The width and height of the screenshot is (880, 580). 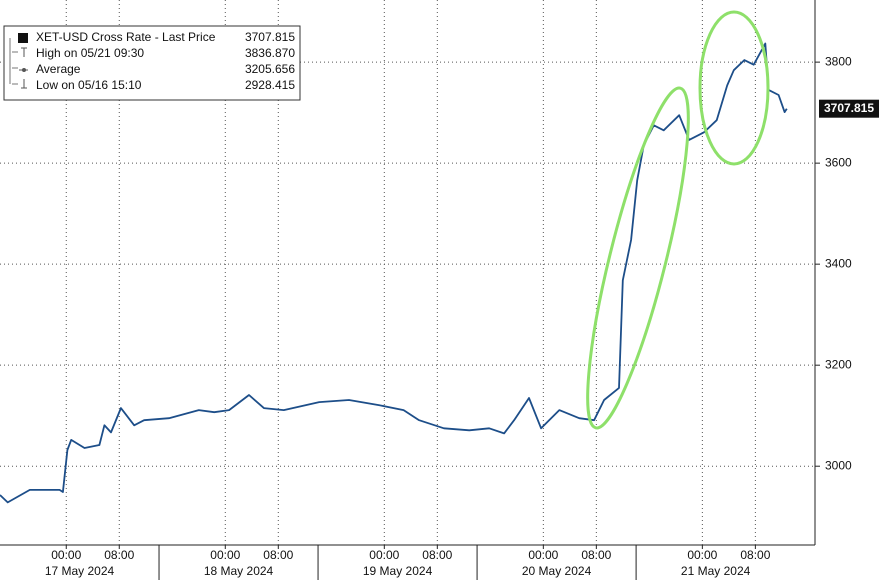 What do you see at coordinates (89, 85) in the screenshot?
I see `legend-label: Low on 05/16 15:10` at bounding box center [89, 85].